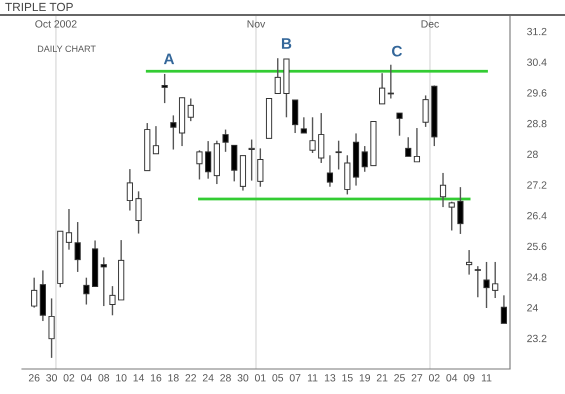  Describe the element at coordinates (278, 378) in the screenshot. I see `x-tick-label: 05` at that location.